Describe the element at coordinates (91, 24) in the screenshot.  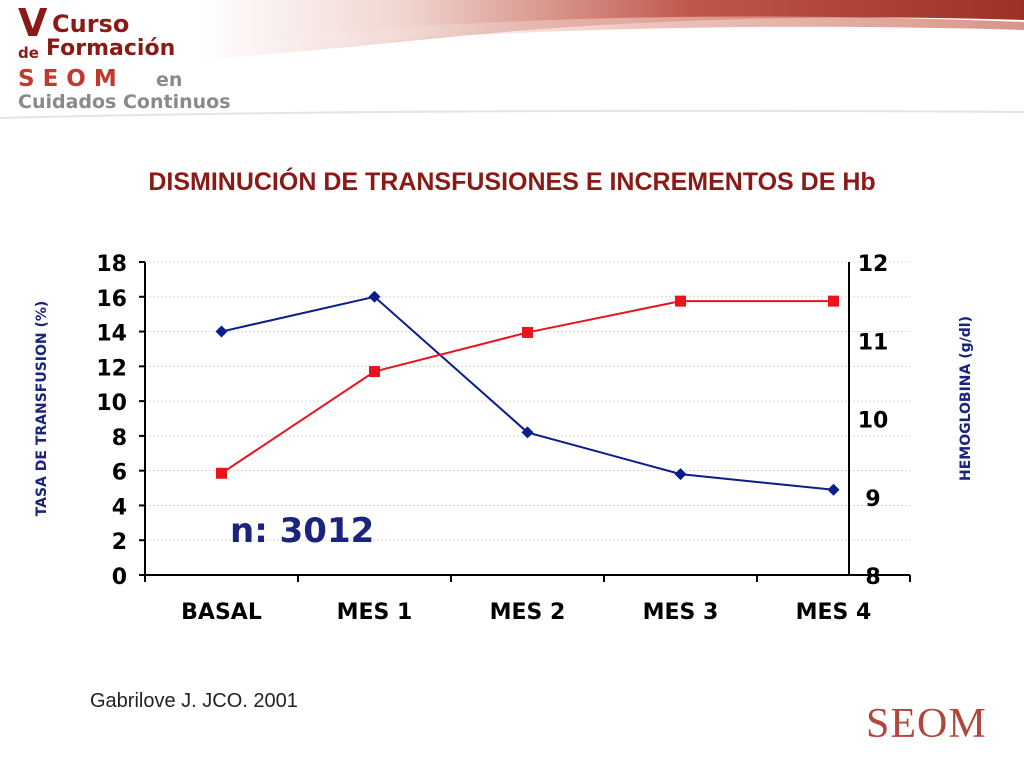
I see `logo-curso: Curso` at that location.